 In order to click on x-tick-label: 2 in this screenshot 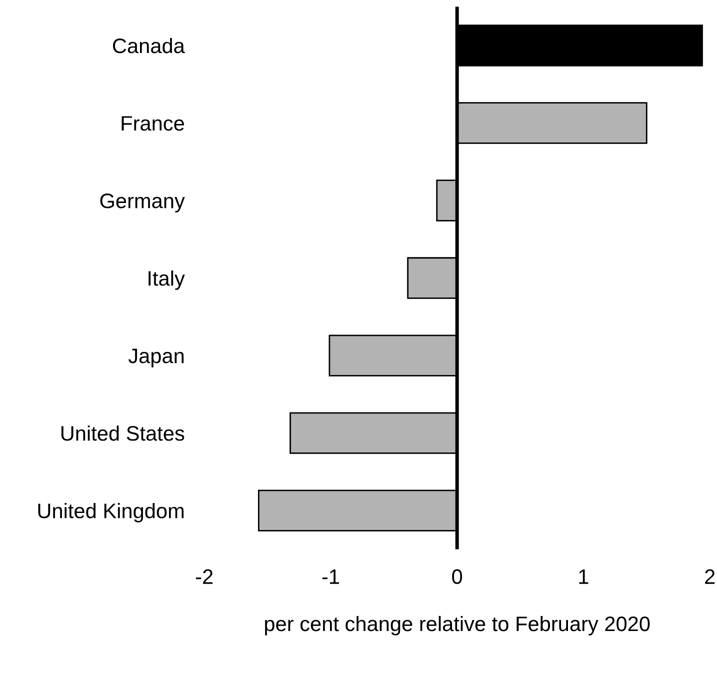, I will do `click(710, 576)`.